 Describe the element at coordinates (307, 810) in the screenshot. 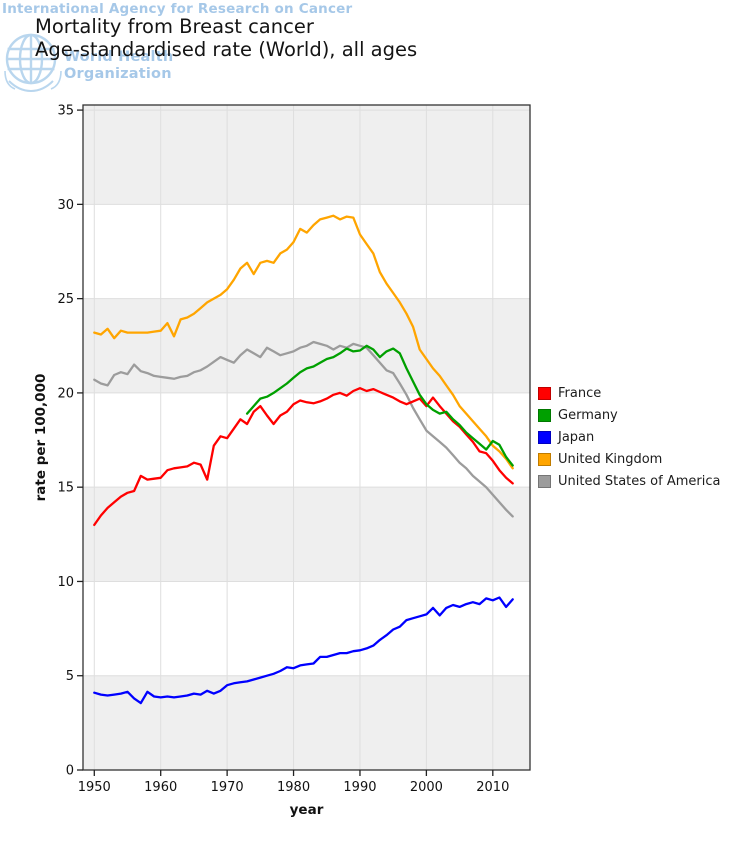

I see `x-axis-title: year` at that location.